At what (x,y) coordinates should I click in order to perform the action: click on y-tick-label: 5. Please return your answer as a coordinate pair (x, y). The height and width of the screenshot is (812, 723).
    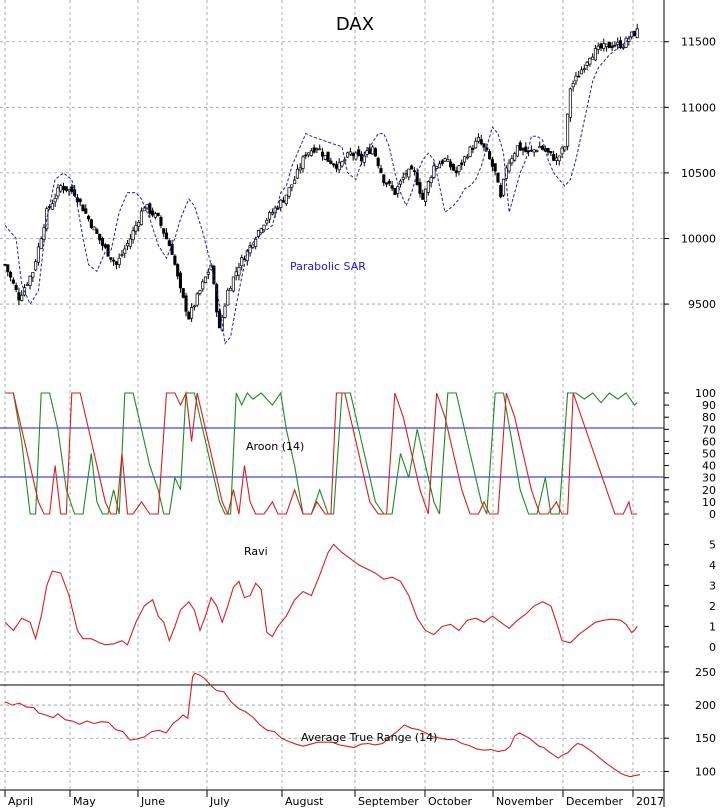
    Looking at the image, I should click on (712, 544).